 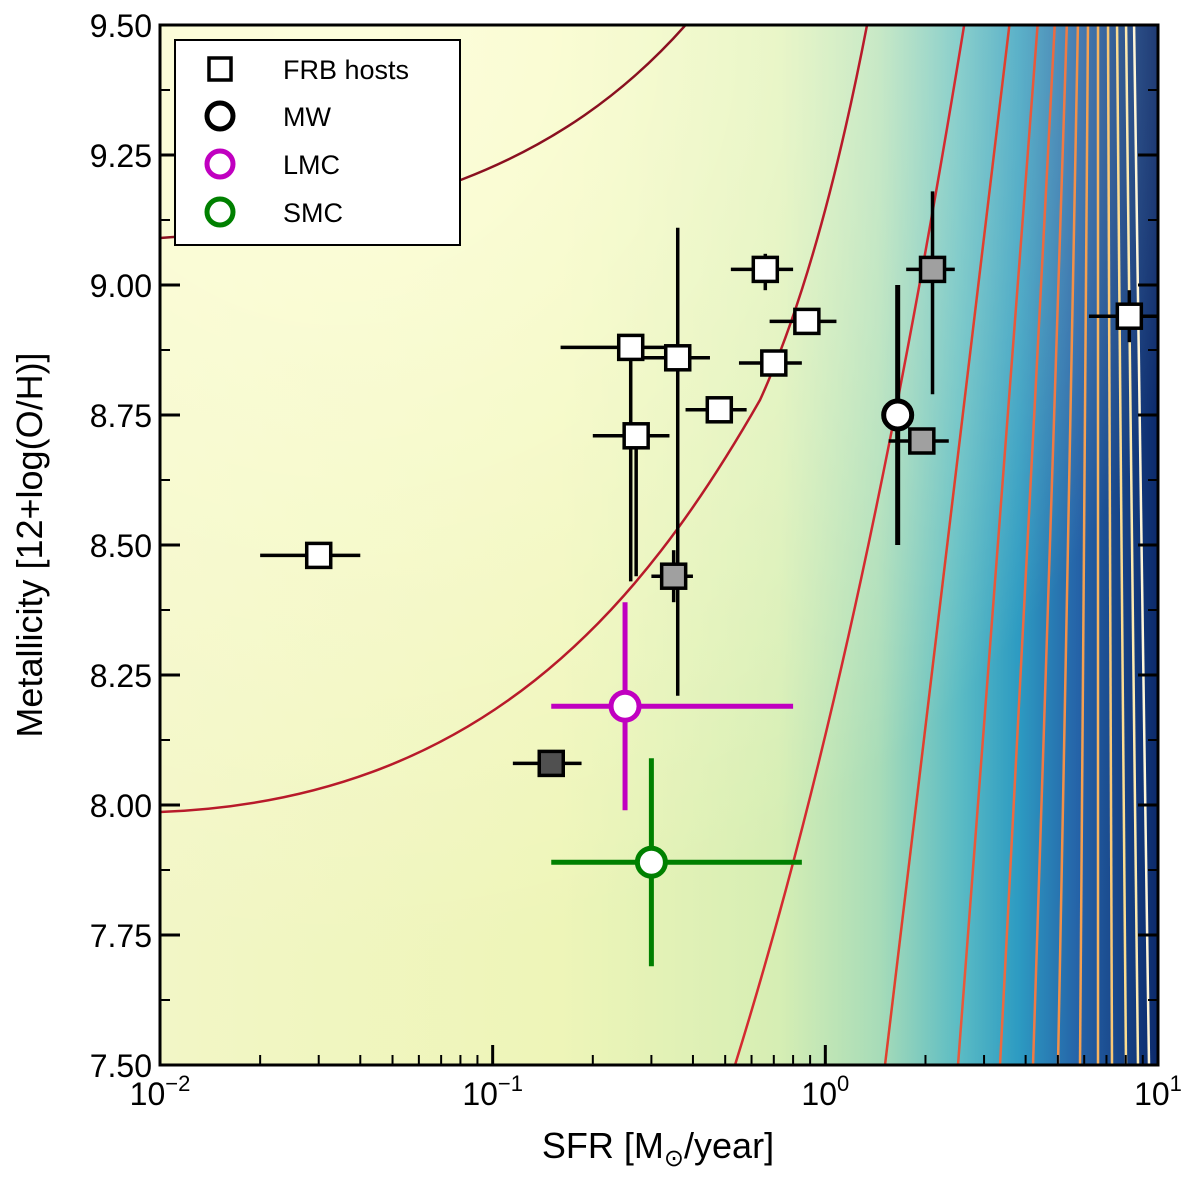 I want to click on legend-marker-smc, so click(x=220, y=212).